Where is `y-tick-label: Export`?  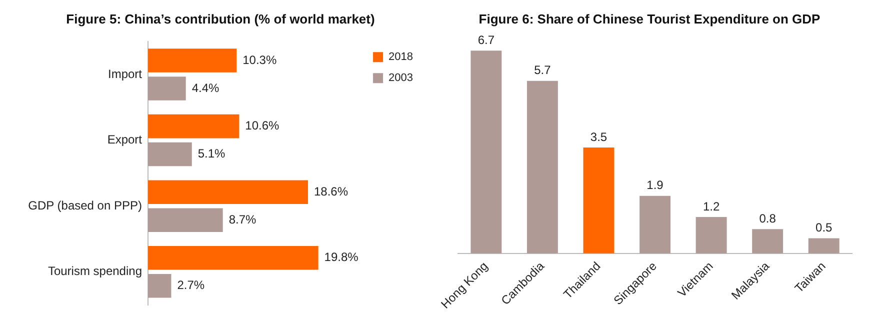
y-tick-label: Export is located at coordinates (125, 139).